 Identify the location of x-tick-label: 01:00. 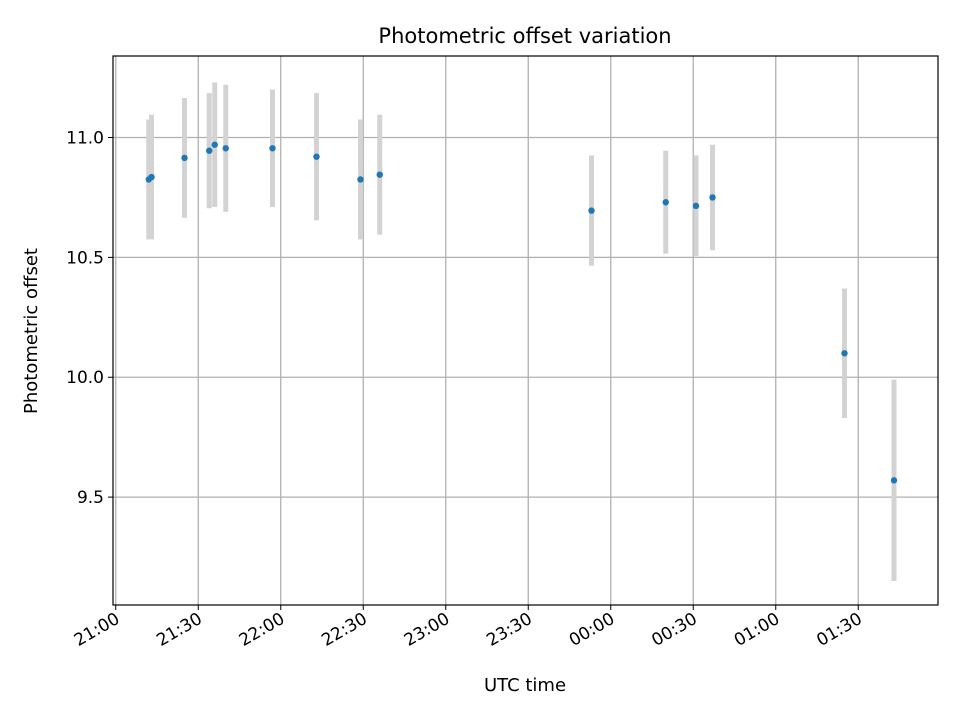
(757, 630).